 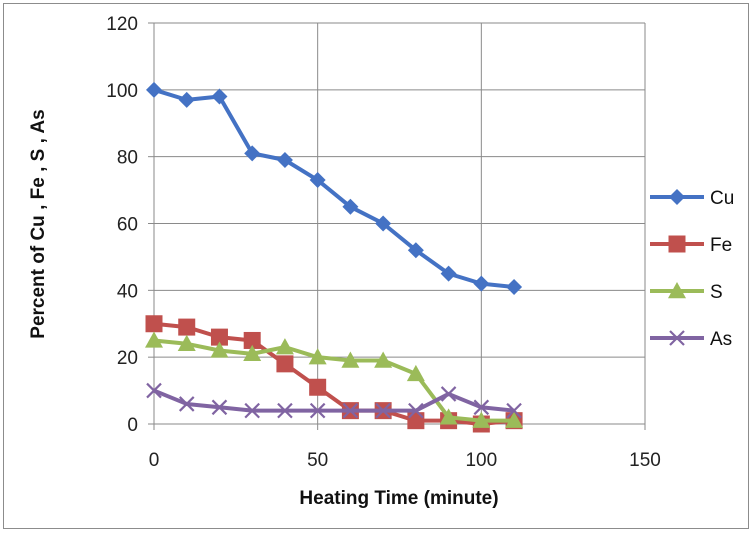 I want to click on y-tick-label: 60, so click(x=127, y=225).